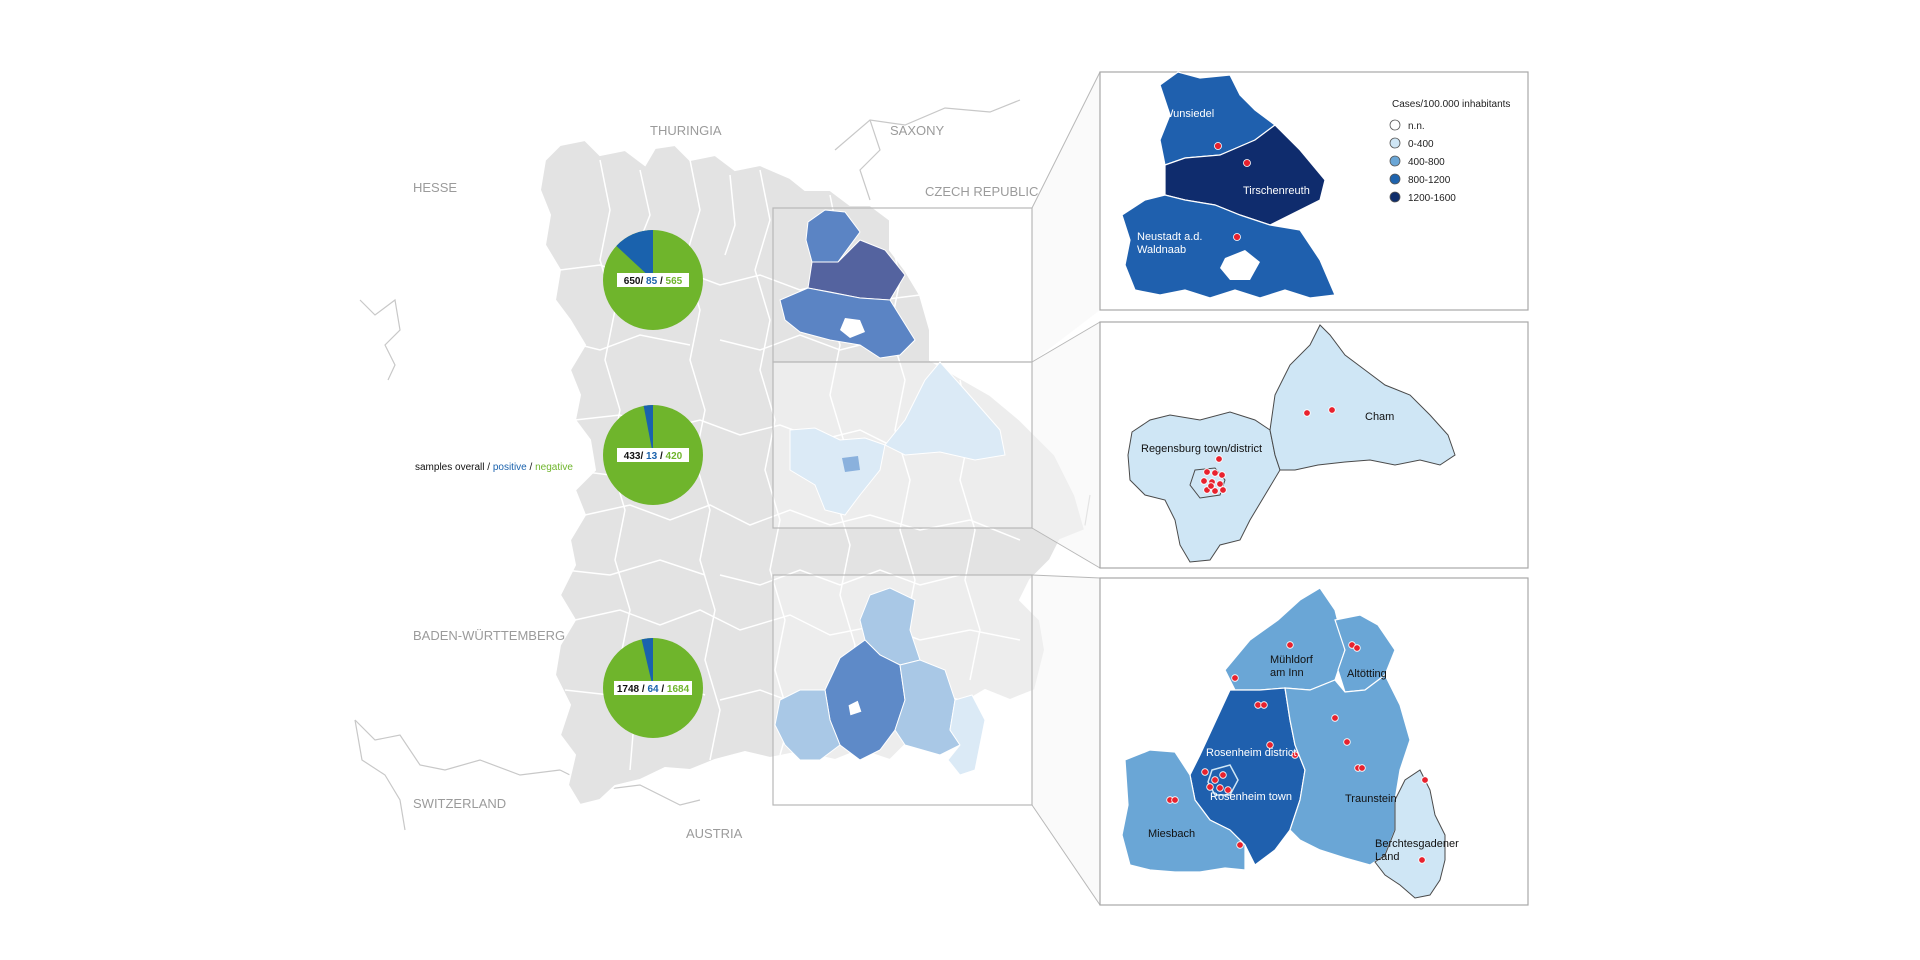 The image size is (1920, 960). Describe the element at coordinates (628, 689) in the screenshot. I see `pie-label-overall: 1748` at that location.